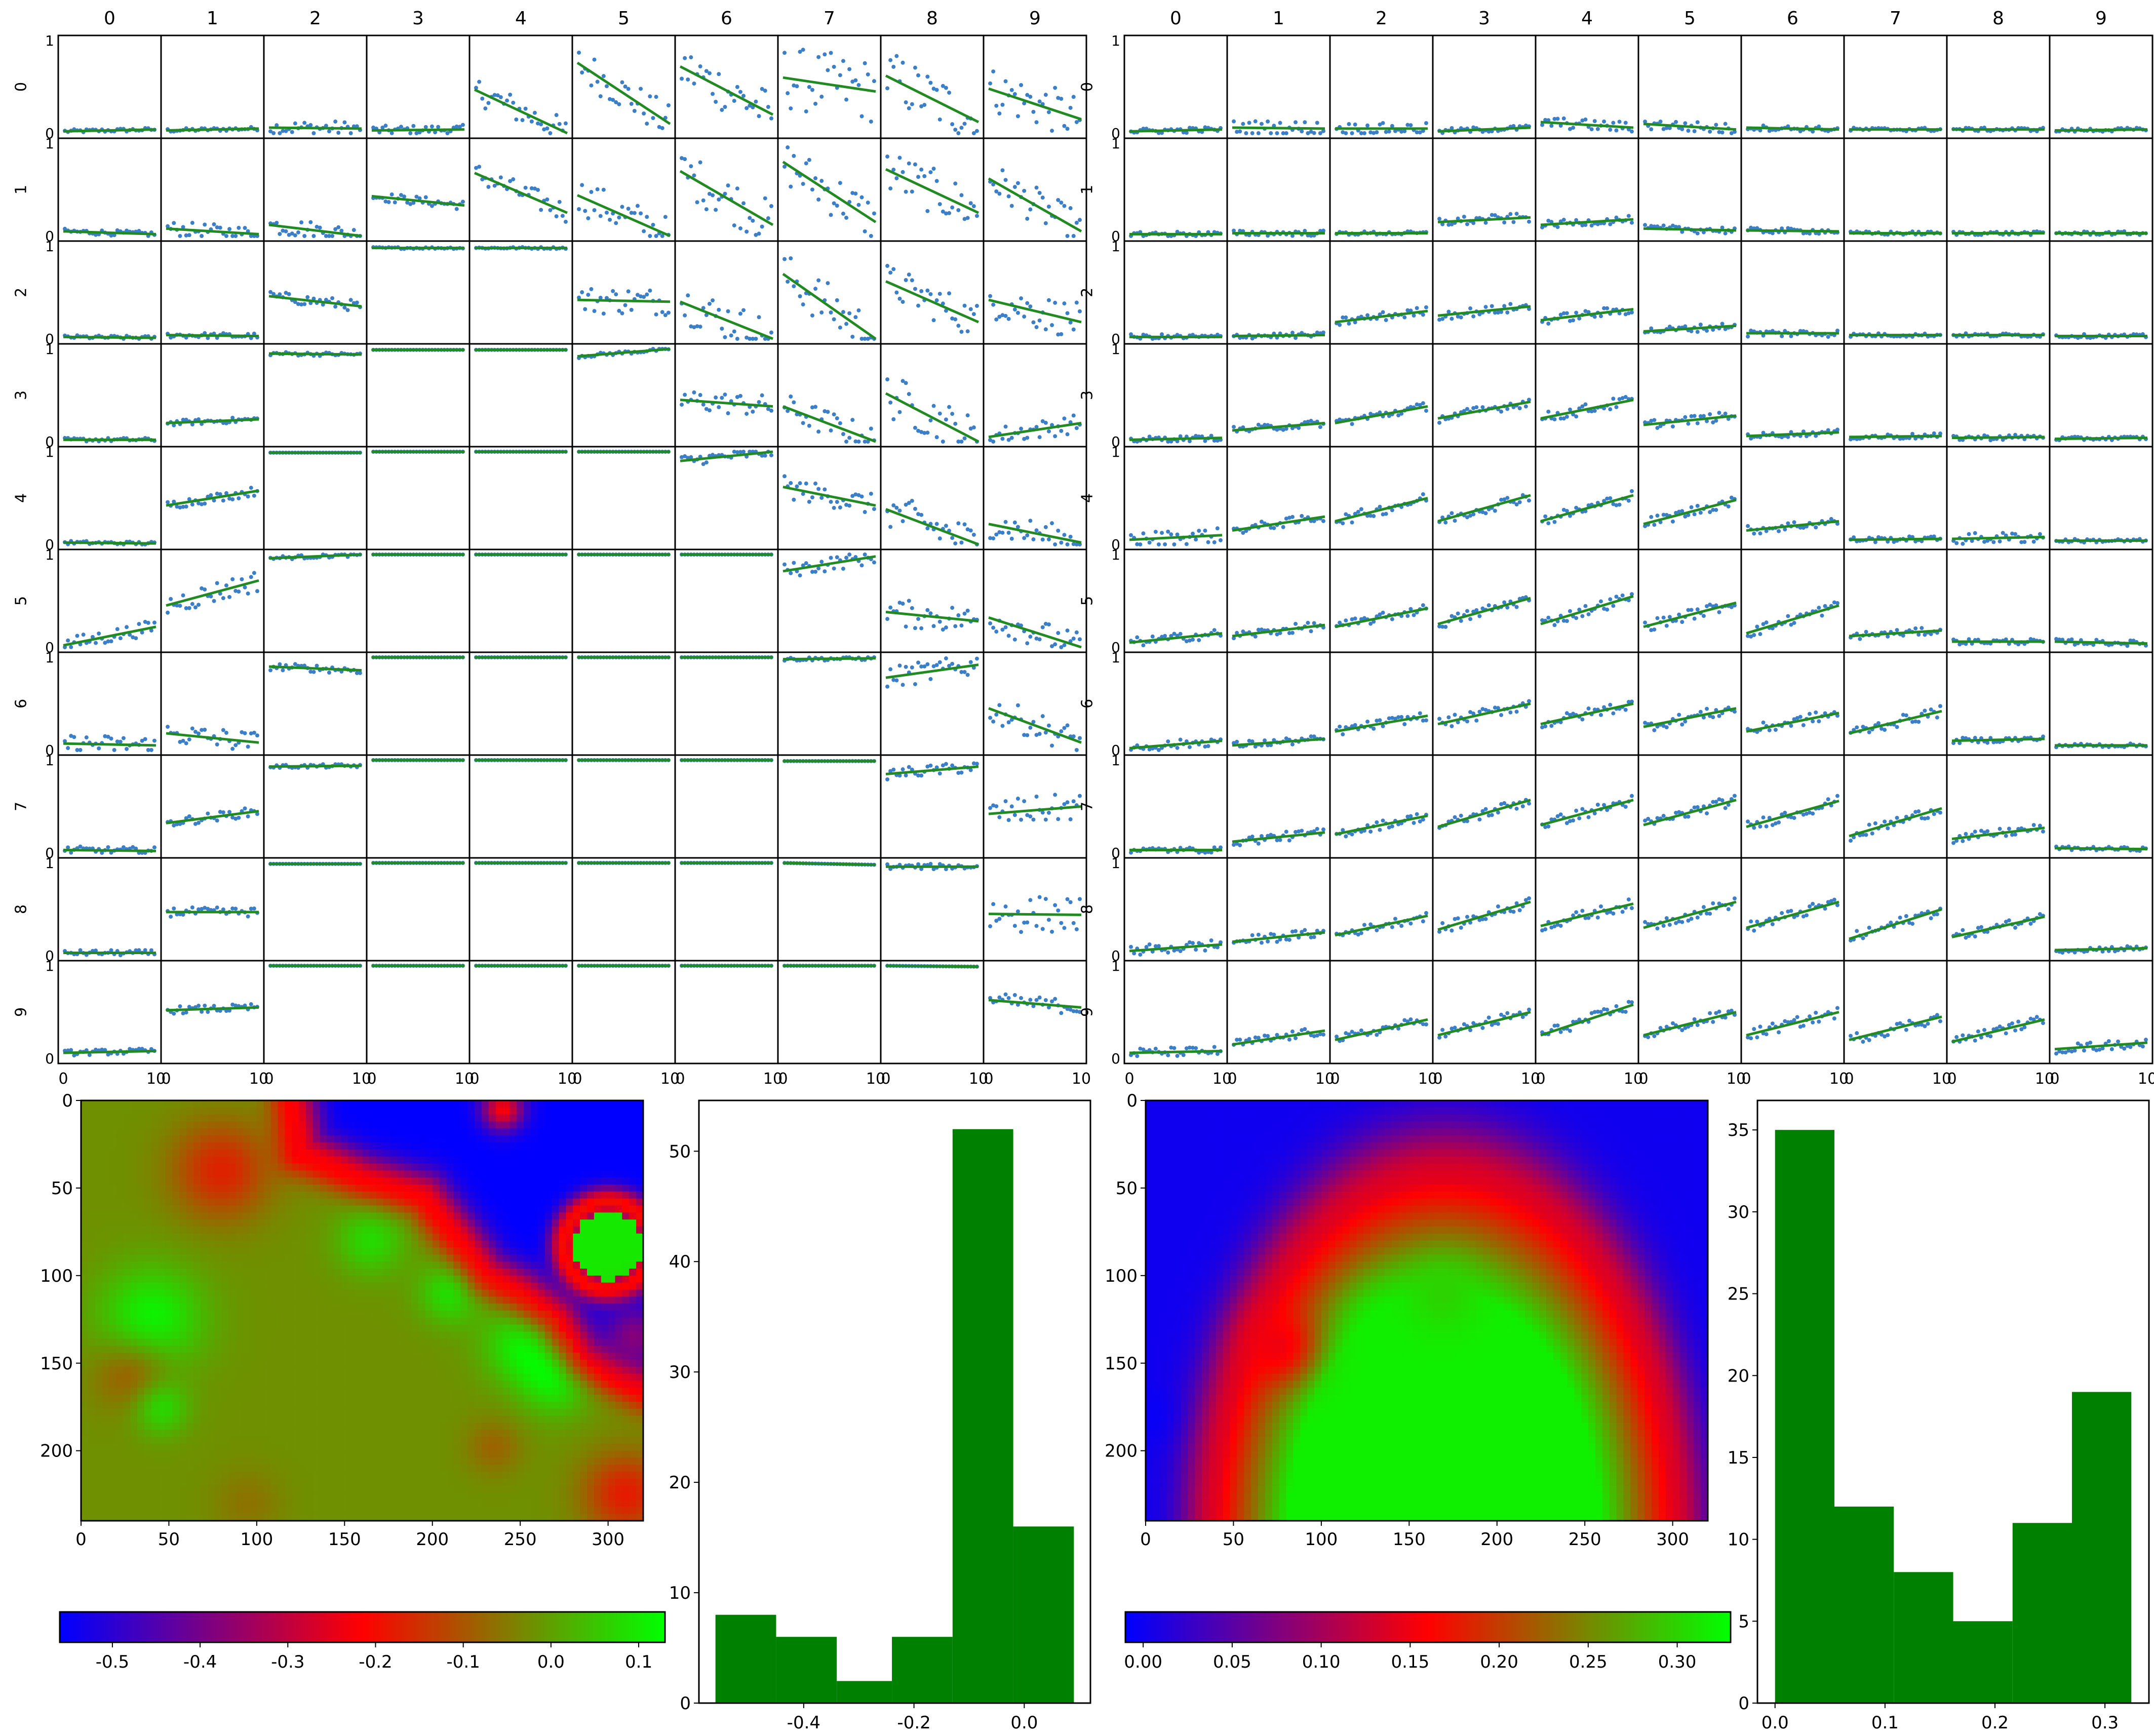 Image resolution: width=2154 pixels, height=1736 pixels. What do you see at coordinates (103, 807) in the screenshot?
I see `scatter-cell: 10` at bounding box center [103, 807].